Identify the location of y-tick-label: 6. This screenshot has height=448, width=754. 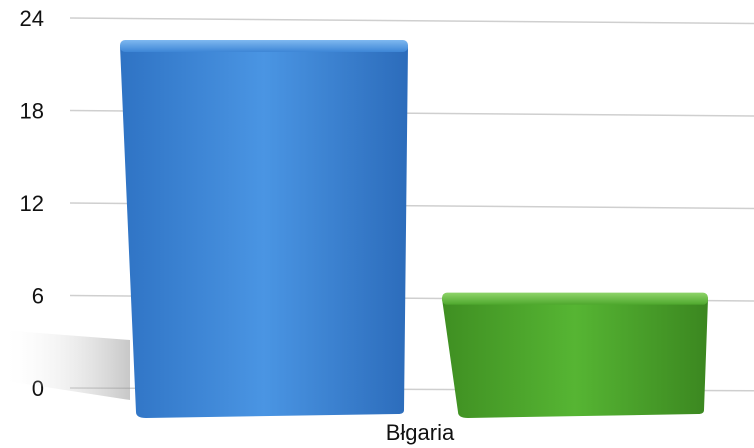
(38, 296).